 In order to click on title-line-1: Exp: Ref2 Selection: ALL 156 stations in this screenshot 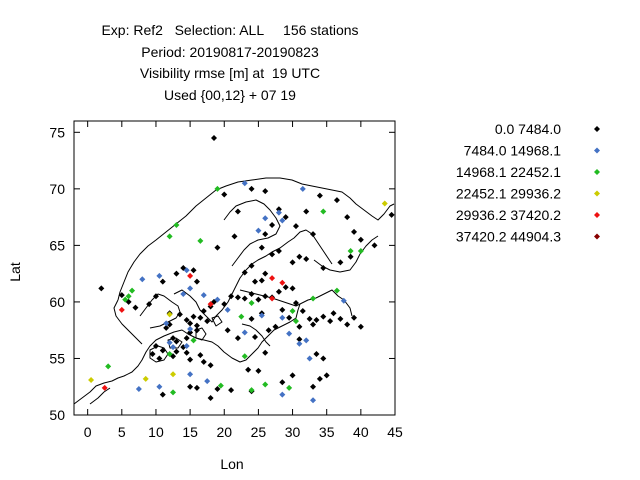, I will do `click(230, 30)`.